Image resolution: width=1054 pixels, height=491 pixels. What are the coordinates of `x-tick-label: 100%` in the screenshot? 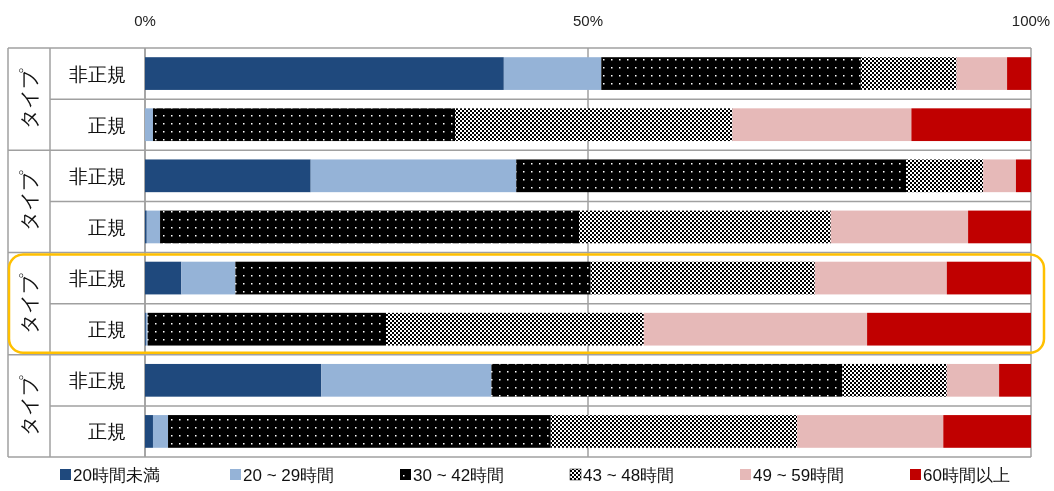 It's located at (1031, 20).